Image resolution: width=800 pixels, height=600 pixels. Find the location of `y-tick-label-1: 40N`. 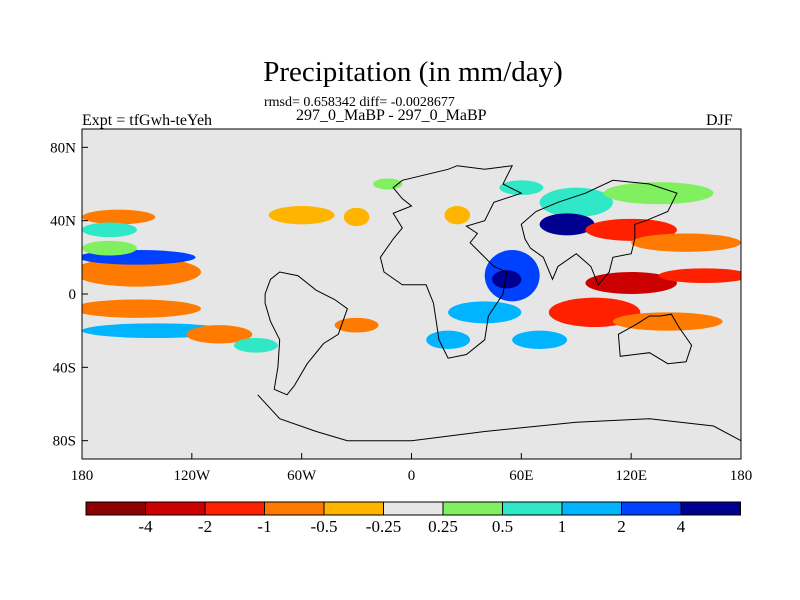

y-tick-label-1: 40N is located at coordinates (63, 222).